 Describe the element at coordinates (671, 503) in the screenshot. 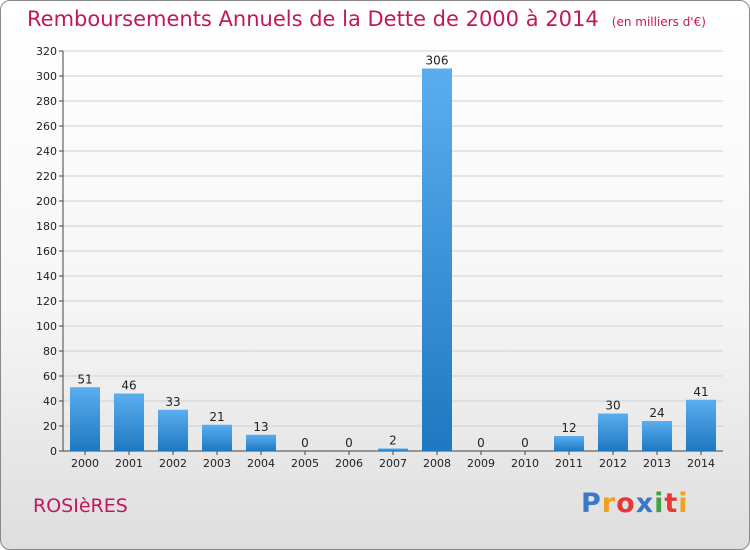

I see `logo-letter: t` at that location.